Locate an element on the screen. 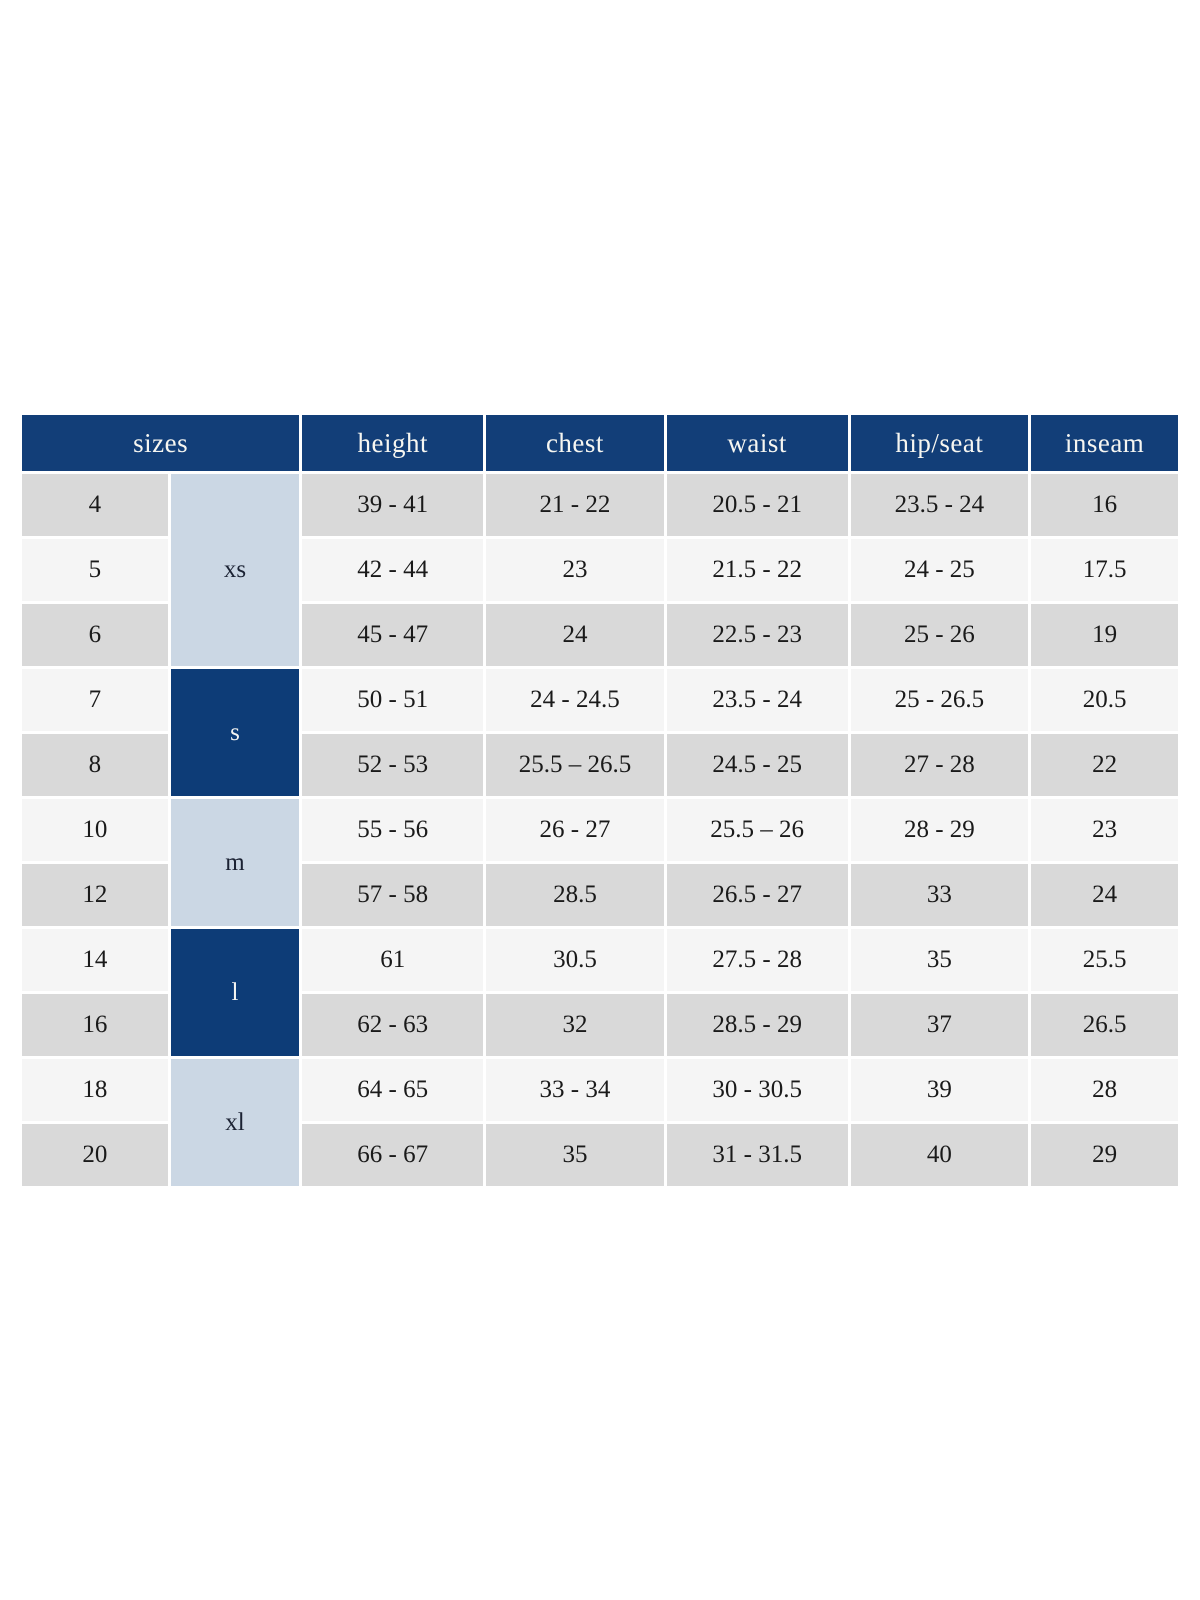 The width and height of the screenshot is (1200, 1600). cell-size: 12 is located at coordinates (95, 895).